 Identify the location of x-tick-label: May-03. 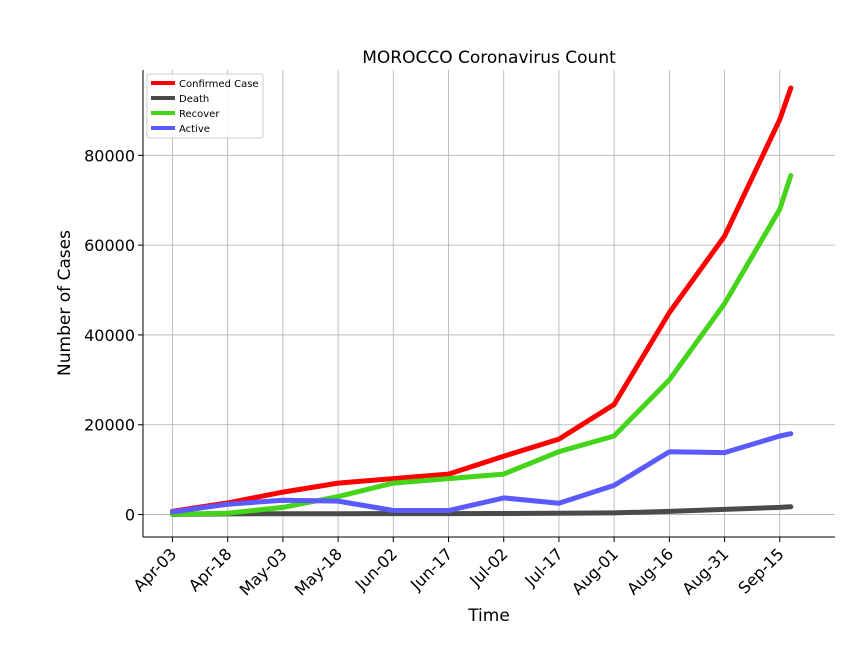
(263, 571).